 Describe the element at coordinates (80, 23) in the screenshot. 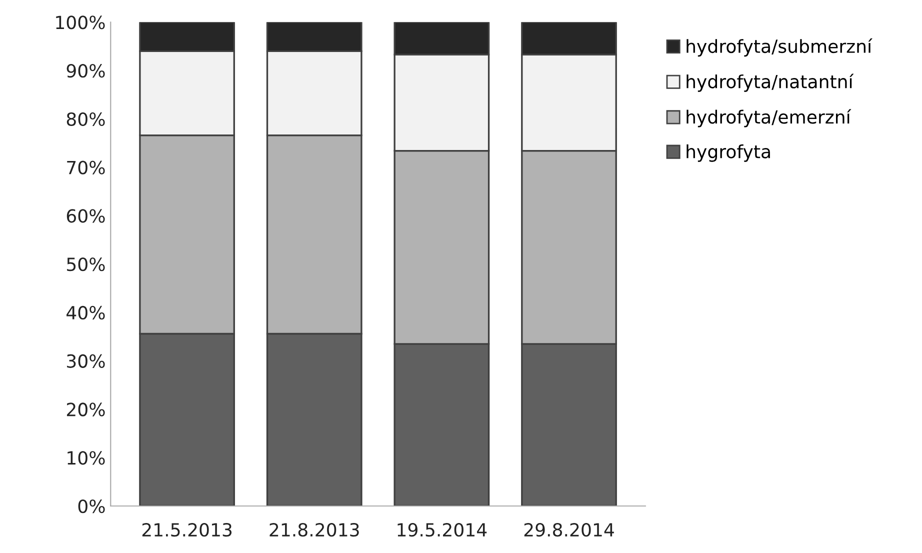

I see `y-tick-label: 100%` at that location.